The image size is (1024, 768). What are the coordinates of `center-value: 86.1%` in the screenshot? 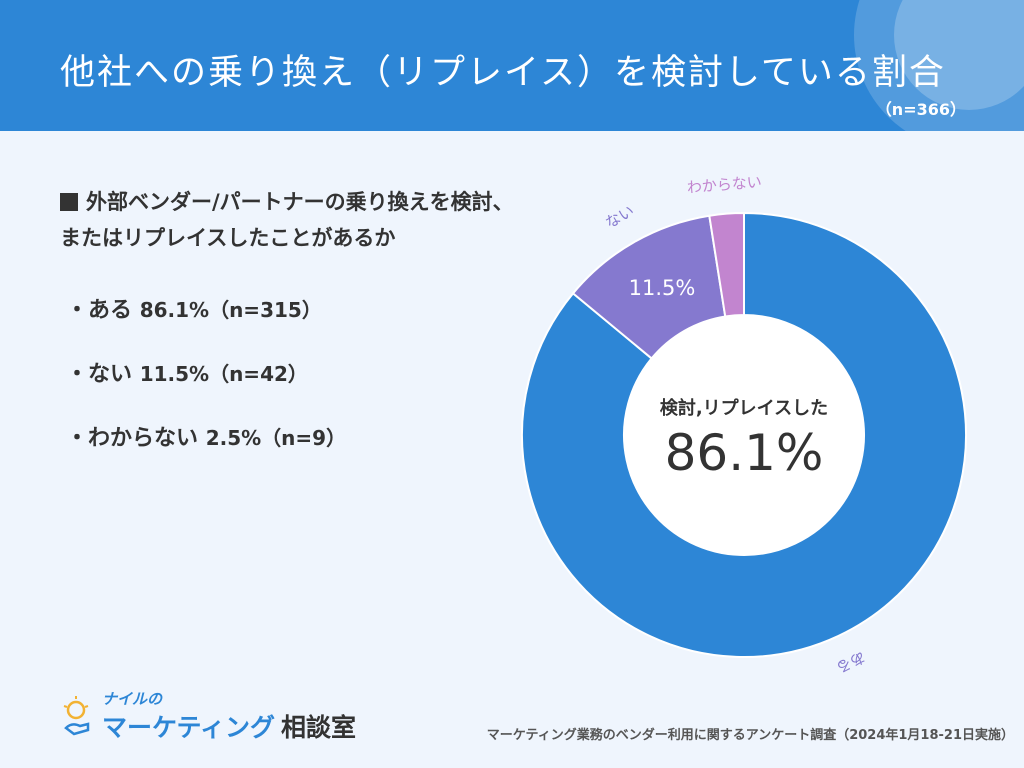 It's located at (744, 453).